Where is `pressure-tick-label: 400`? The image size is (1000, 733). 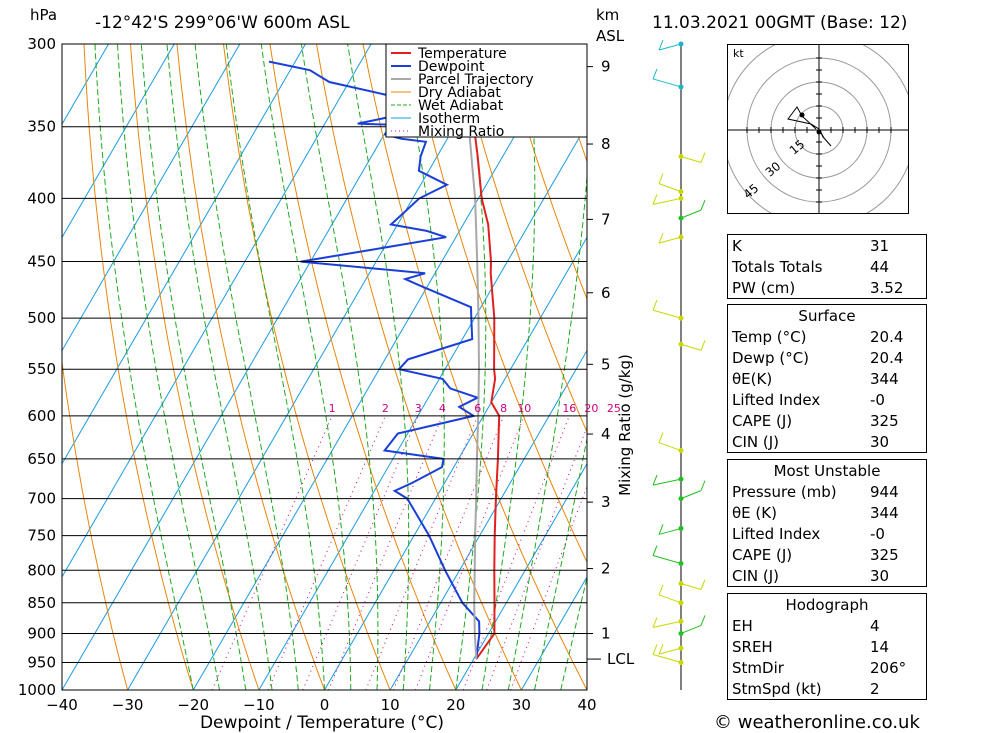
pressure-tick-label: 400 is located at coordinates (41, 198).